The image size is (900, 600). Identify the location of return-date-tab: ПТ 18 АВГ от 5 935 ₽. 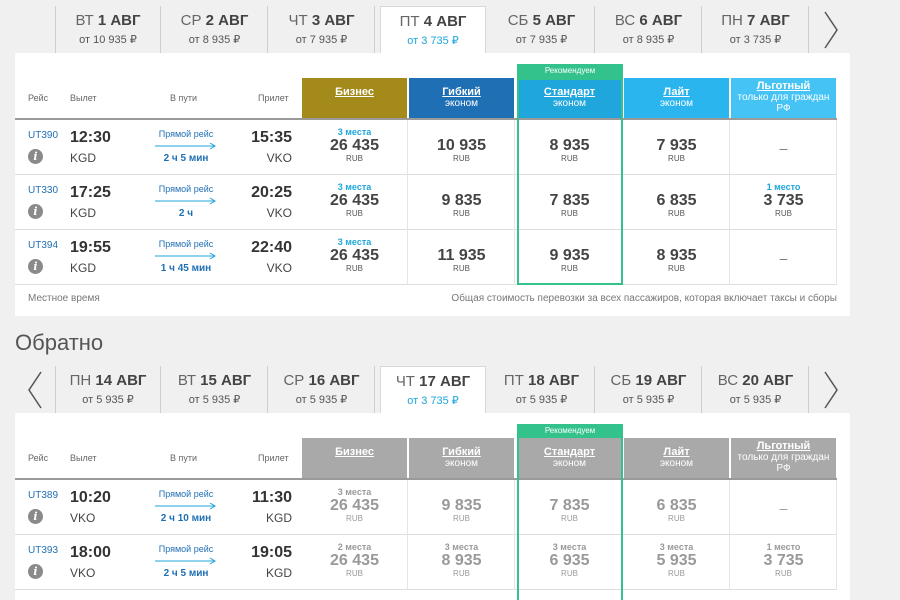
(542, 390).